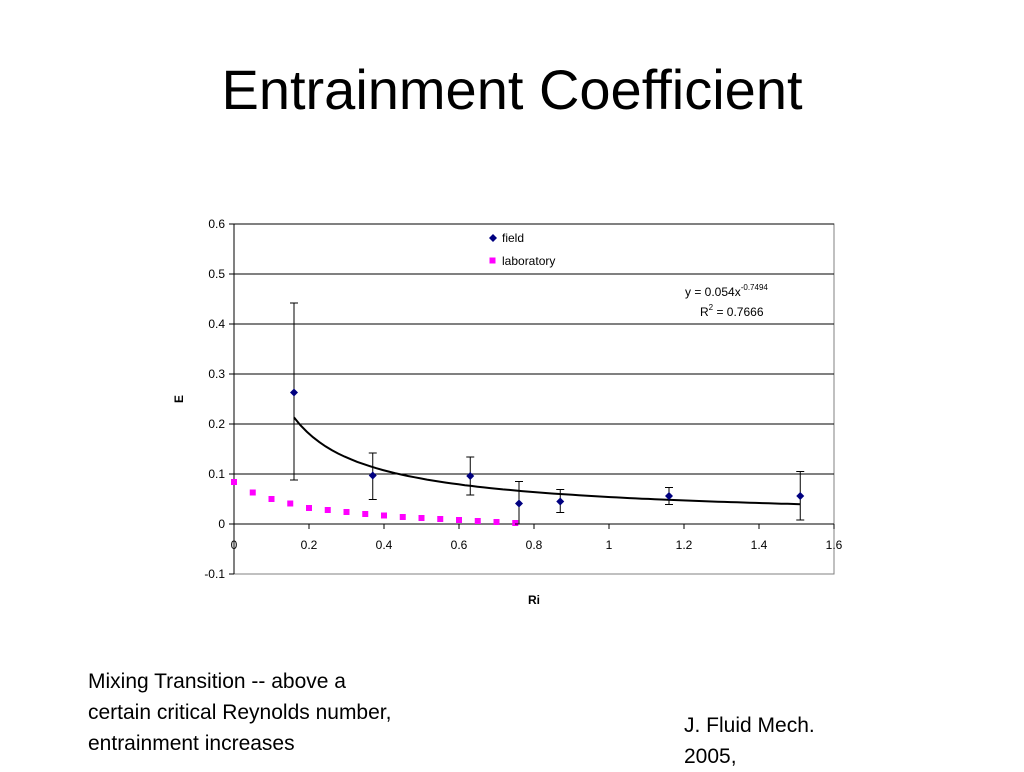 This screenshot has width=1024, height=772. What do you see at coordinates (759, 545) in the screenshot?
I see `x-tick-label: 1.4` at bounding box center [759, 545].